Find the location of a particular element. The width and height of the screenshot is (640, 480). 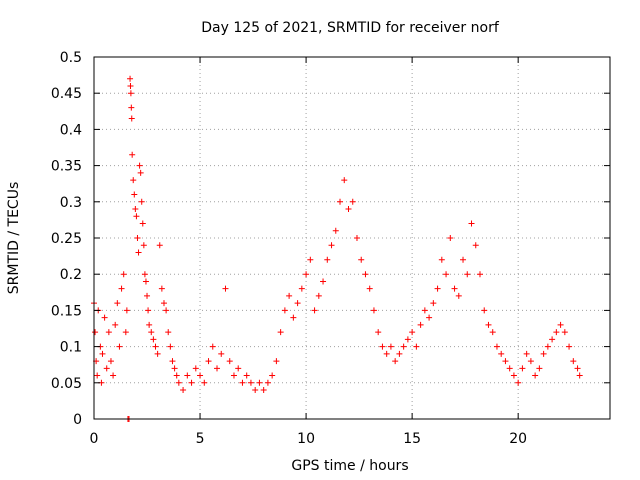

y-tick-label: 0.2 is located at coordinates (71, 275).